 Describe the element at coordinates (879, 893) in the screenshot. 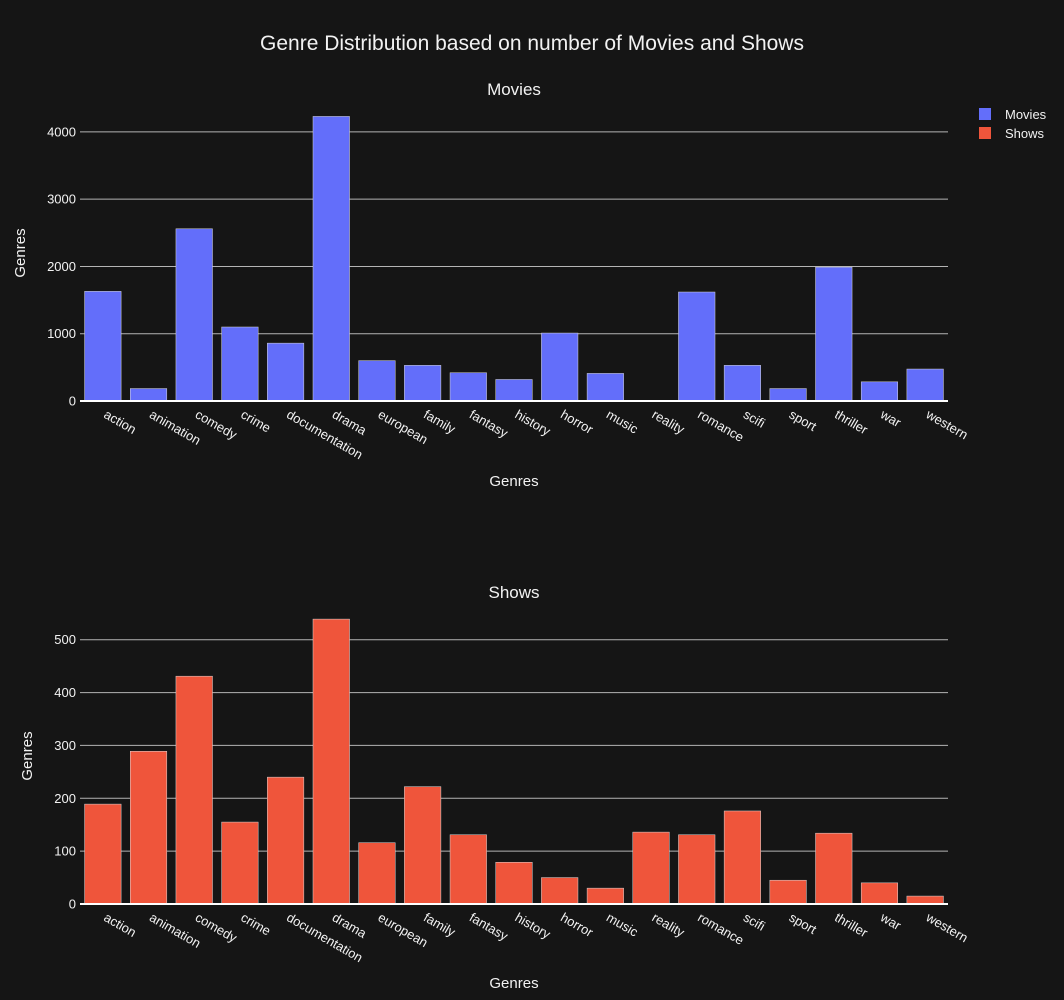

I see `shows-bar-war` at that location.